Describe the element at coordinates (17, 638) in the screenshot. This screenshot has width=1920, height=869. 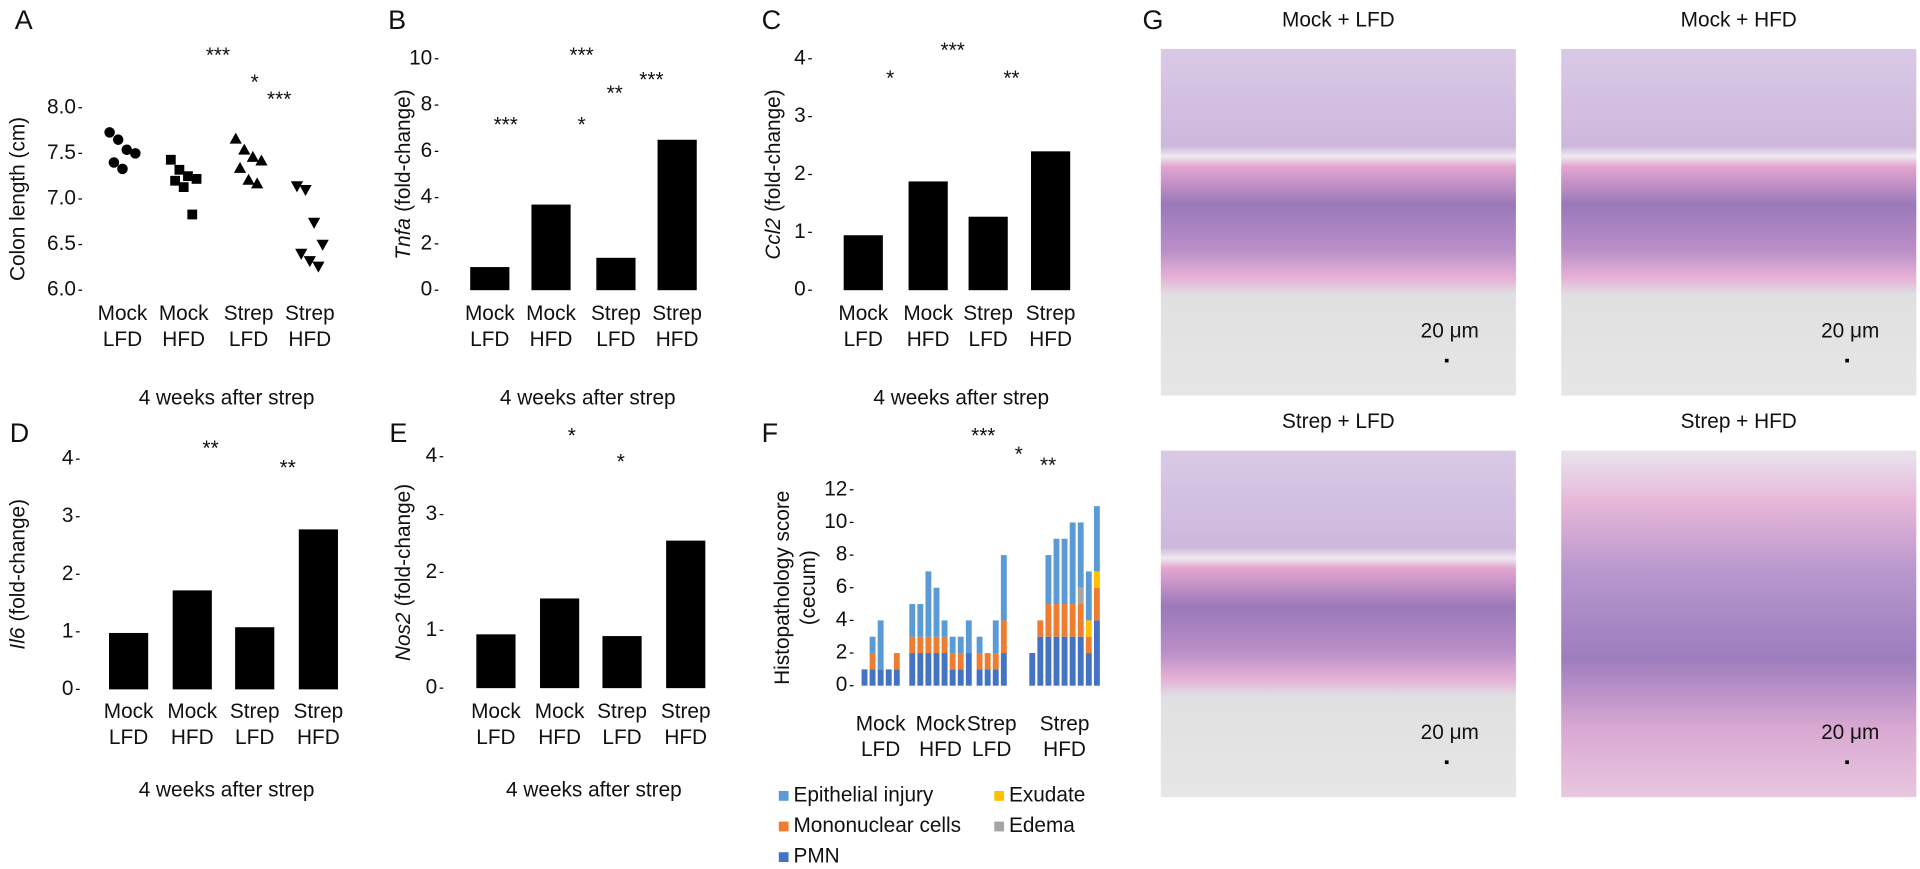
I see `gene-name: Il6` at that location.